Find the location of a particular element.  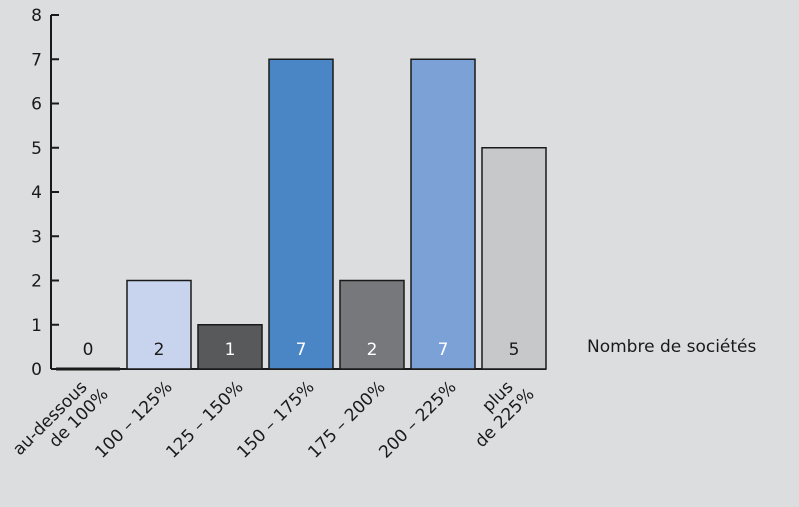

y-tick-label: 4 is located at coordinates (36, 193).